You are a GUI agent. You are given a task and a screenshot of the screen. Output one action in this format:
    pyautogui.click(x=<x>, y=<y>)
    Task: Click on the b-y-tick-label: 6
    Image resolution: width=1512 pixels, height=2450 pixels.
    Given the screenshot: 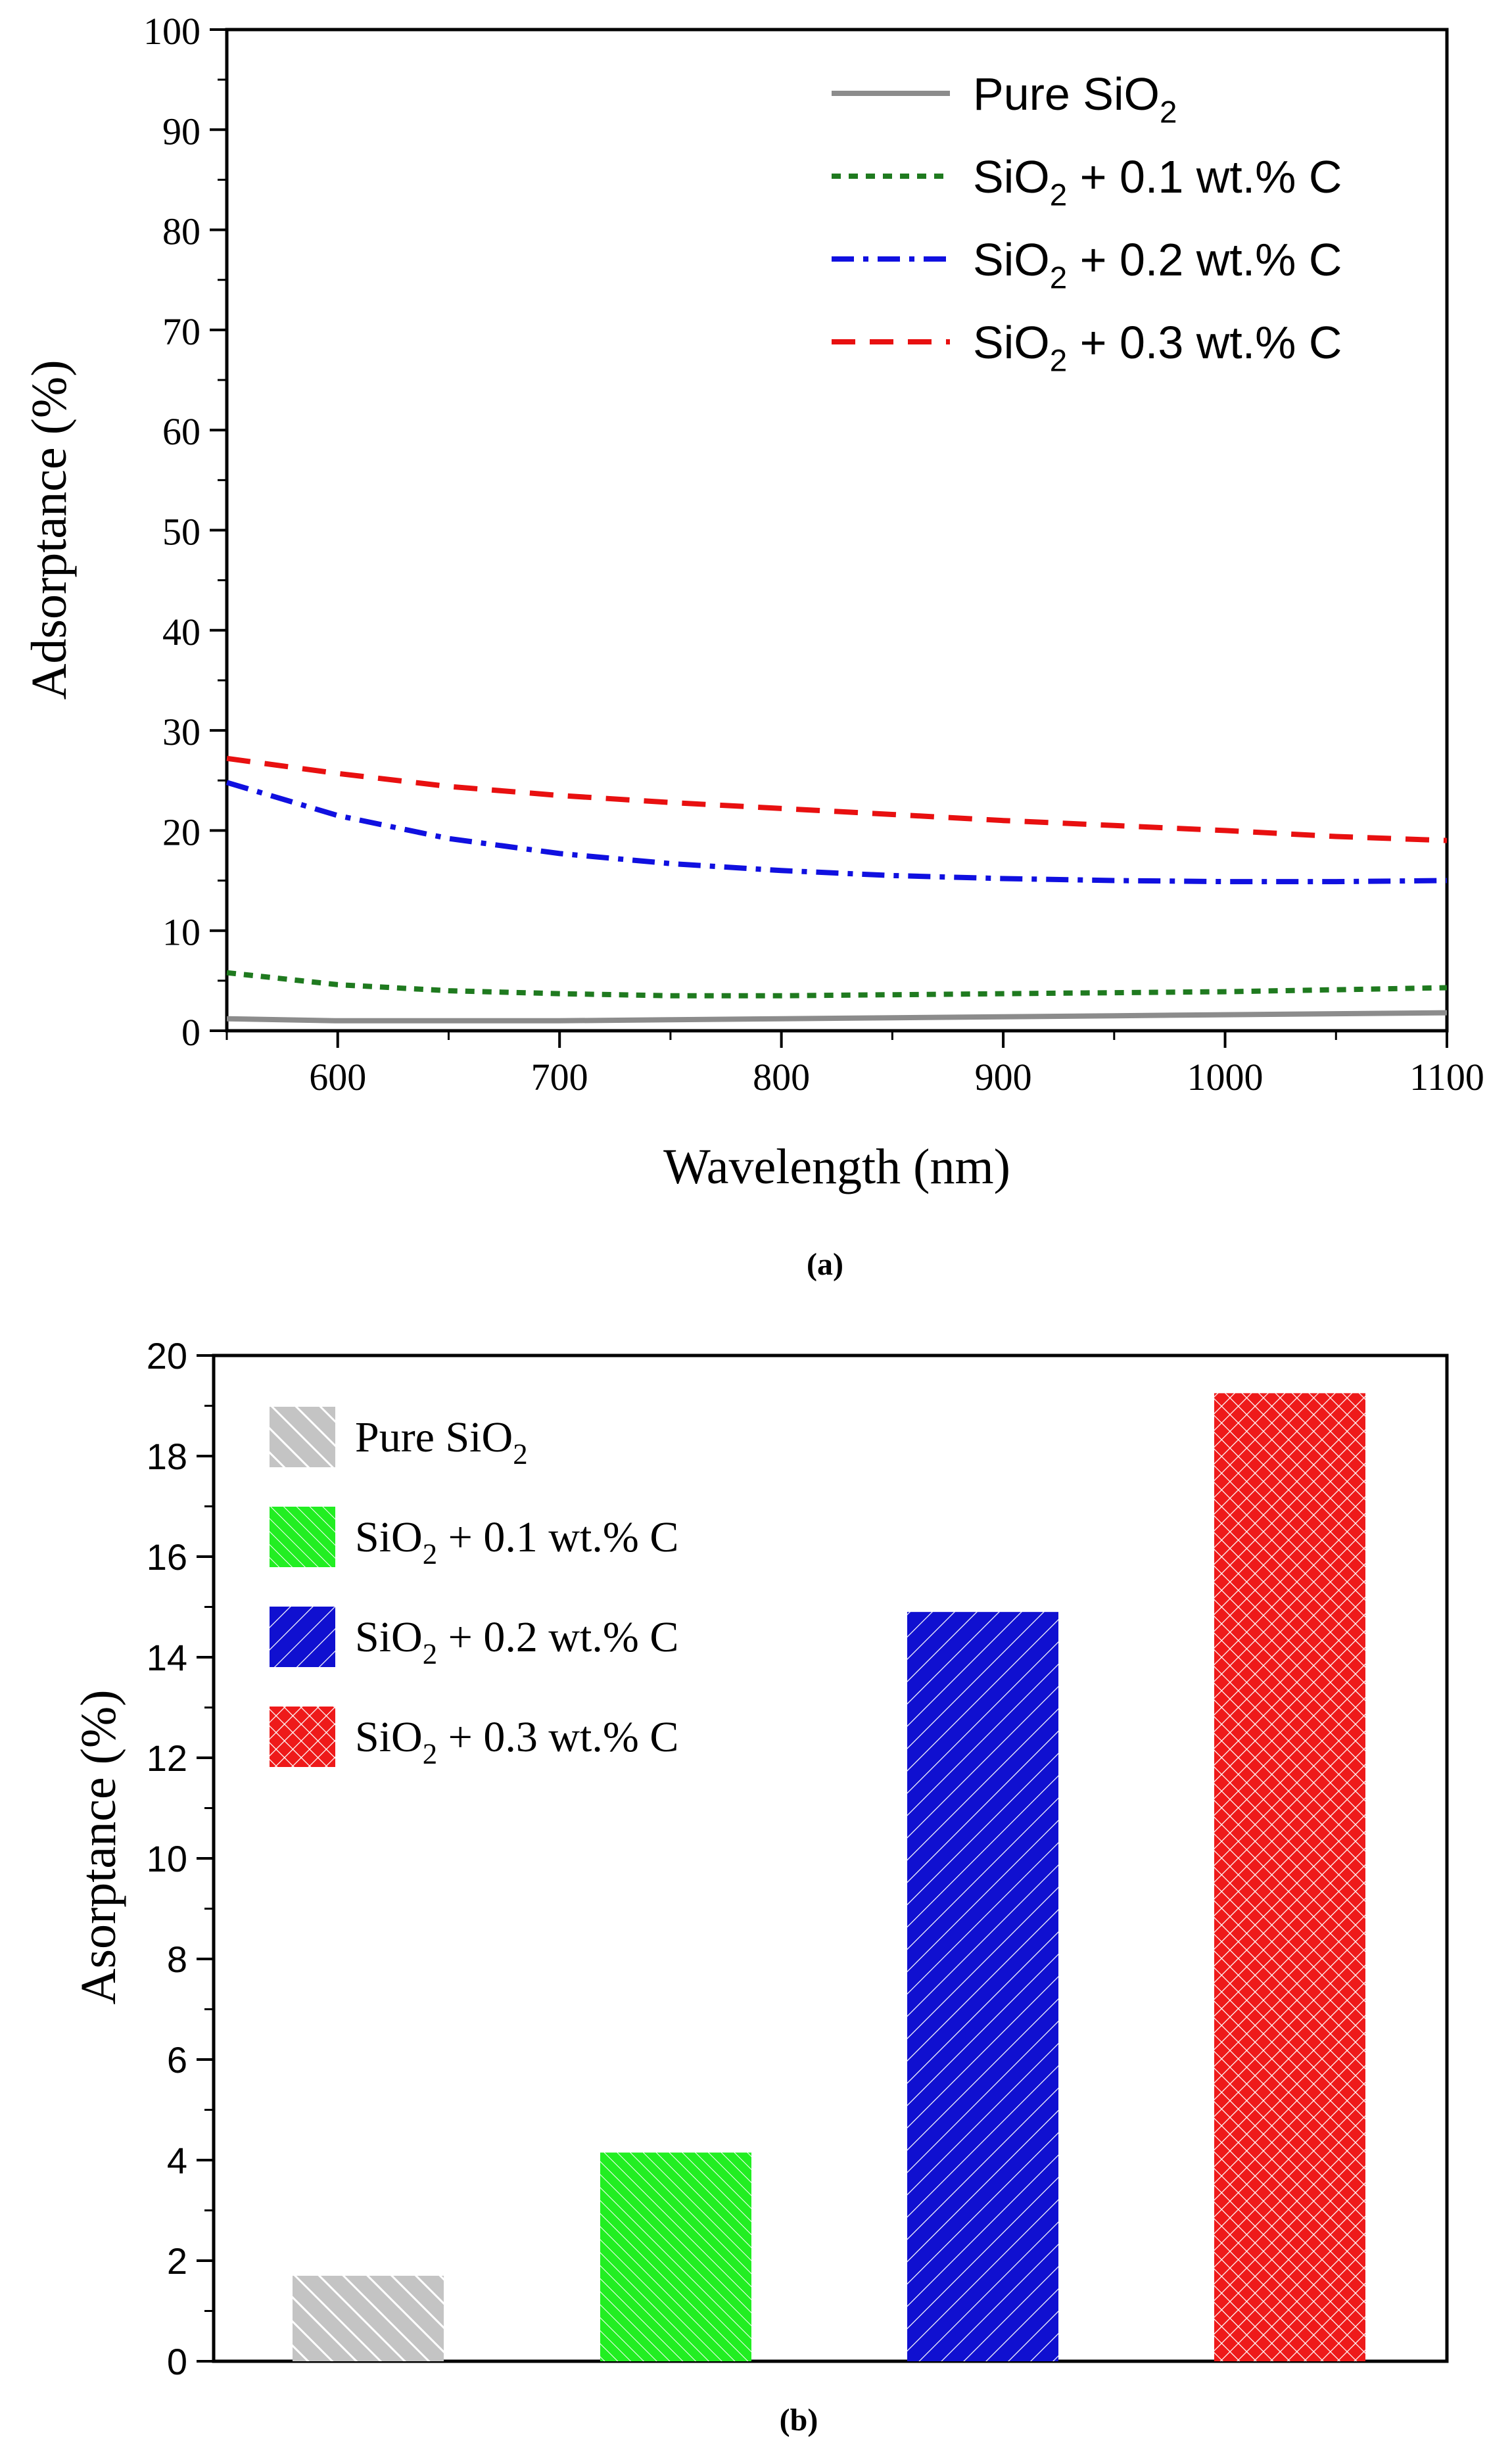 What is the action you would take?
    pyautogui.click(x=177, y=2060)
    